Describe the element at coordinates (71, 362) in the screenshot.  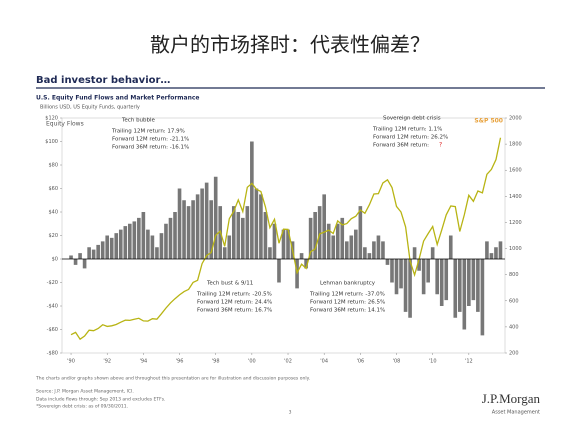
I see `x-tick-label: '90` at that location.